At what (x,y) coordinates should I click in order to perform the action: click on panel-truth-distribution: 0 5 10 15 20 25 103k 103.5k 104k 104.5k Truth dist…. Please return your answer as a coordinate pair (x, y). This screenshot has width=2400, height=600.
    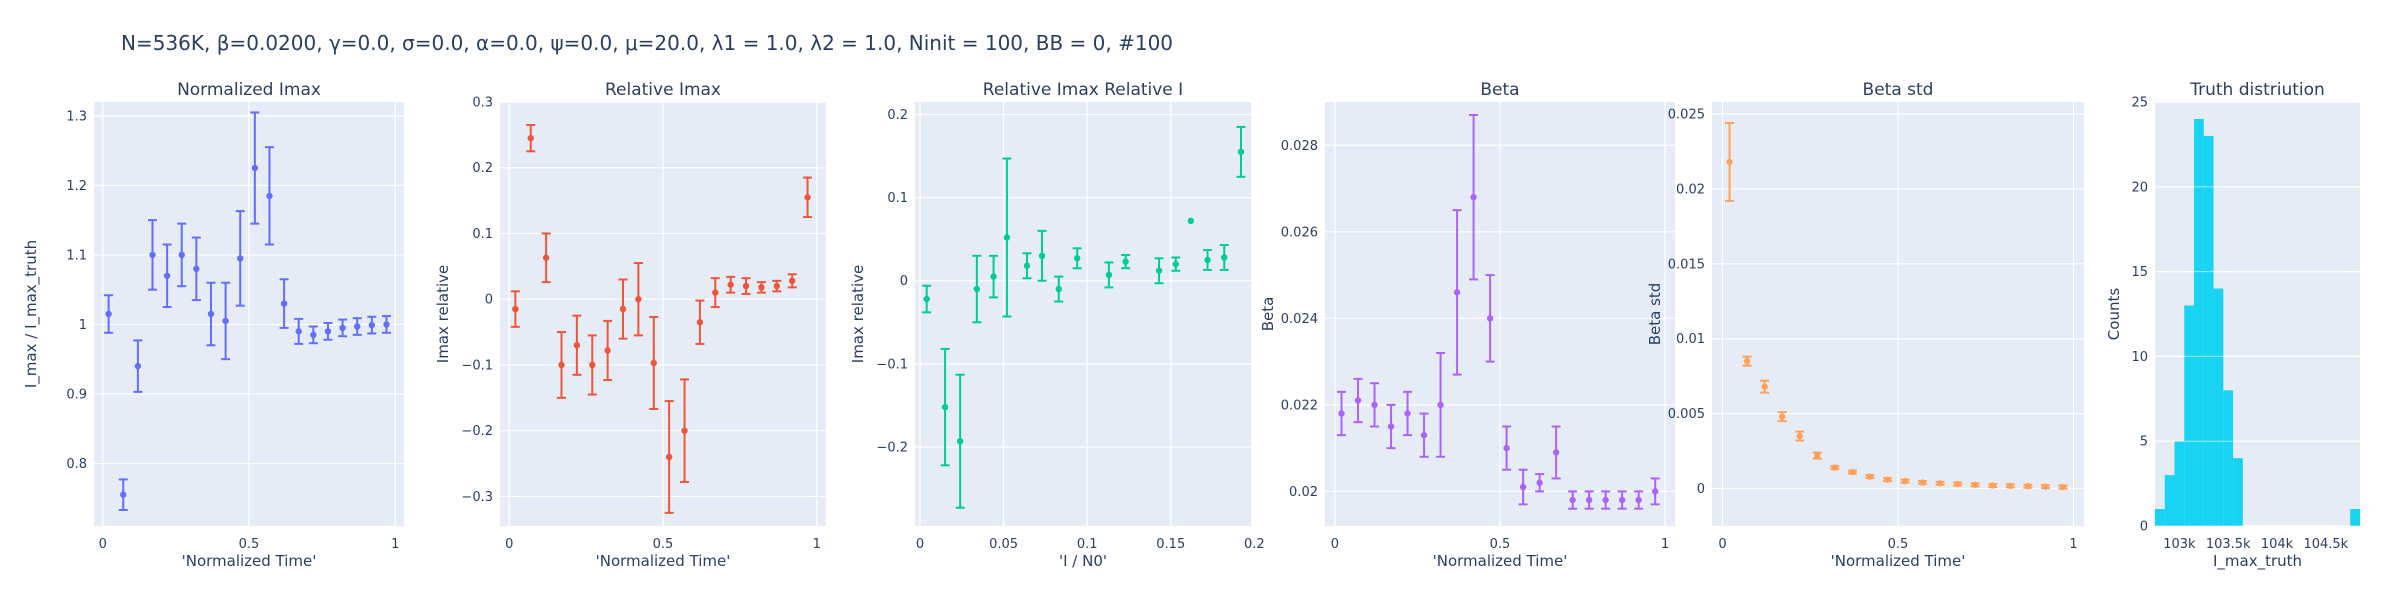
    Looking at the image, I should click on (2232, 325).